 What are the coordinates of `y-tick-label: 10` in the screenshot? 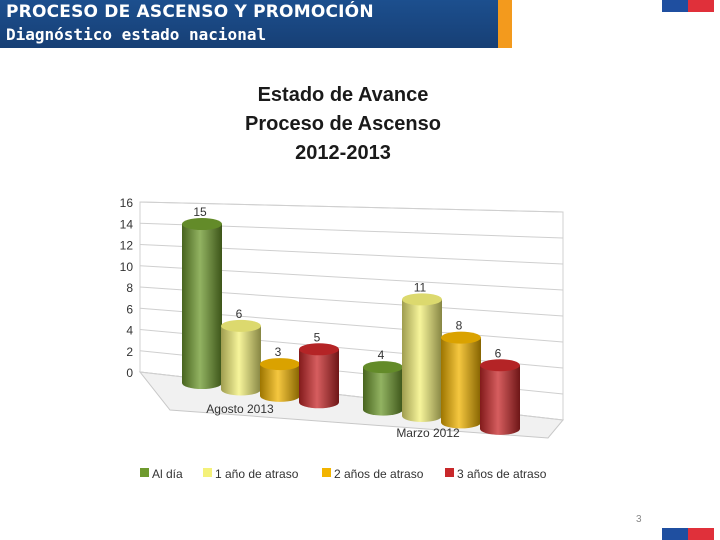 It's located at (127, 267).